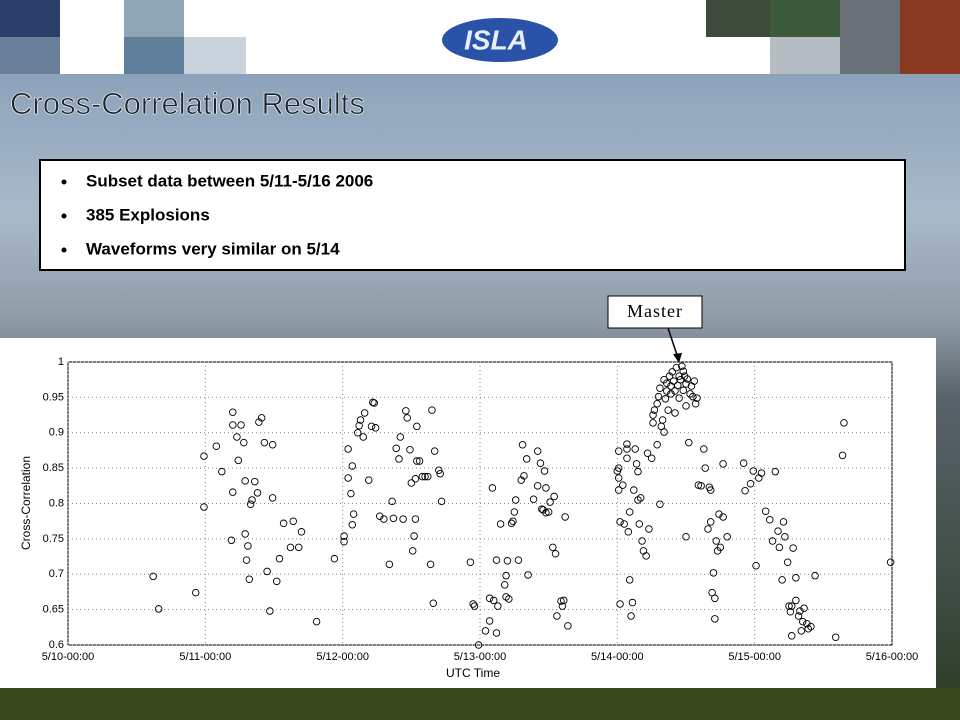 The height and width of the screenshot is (720, 960). Describe the element at coordinates (56, 574) in the screenshot. I see `y-tick-label: 0.7` at that location.